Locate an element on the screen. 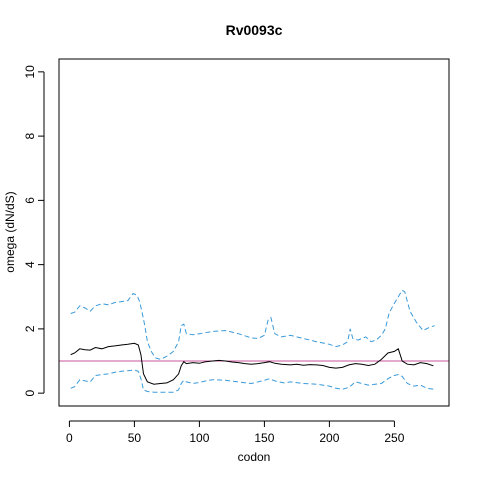 This screenshot has height=480, width=480. y-tick-label: 6 is located at coordinates (30, 200).